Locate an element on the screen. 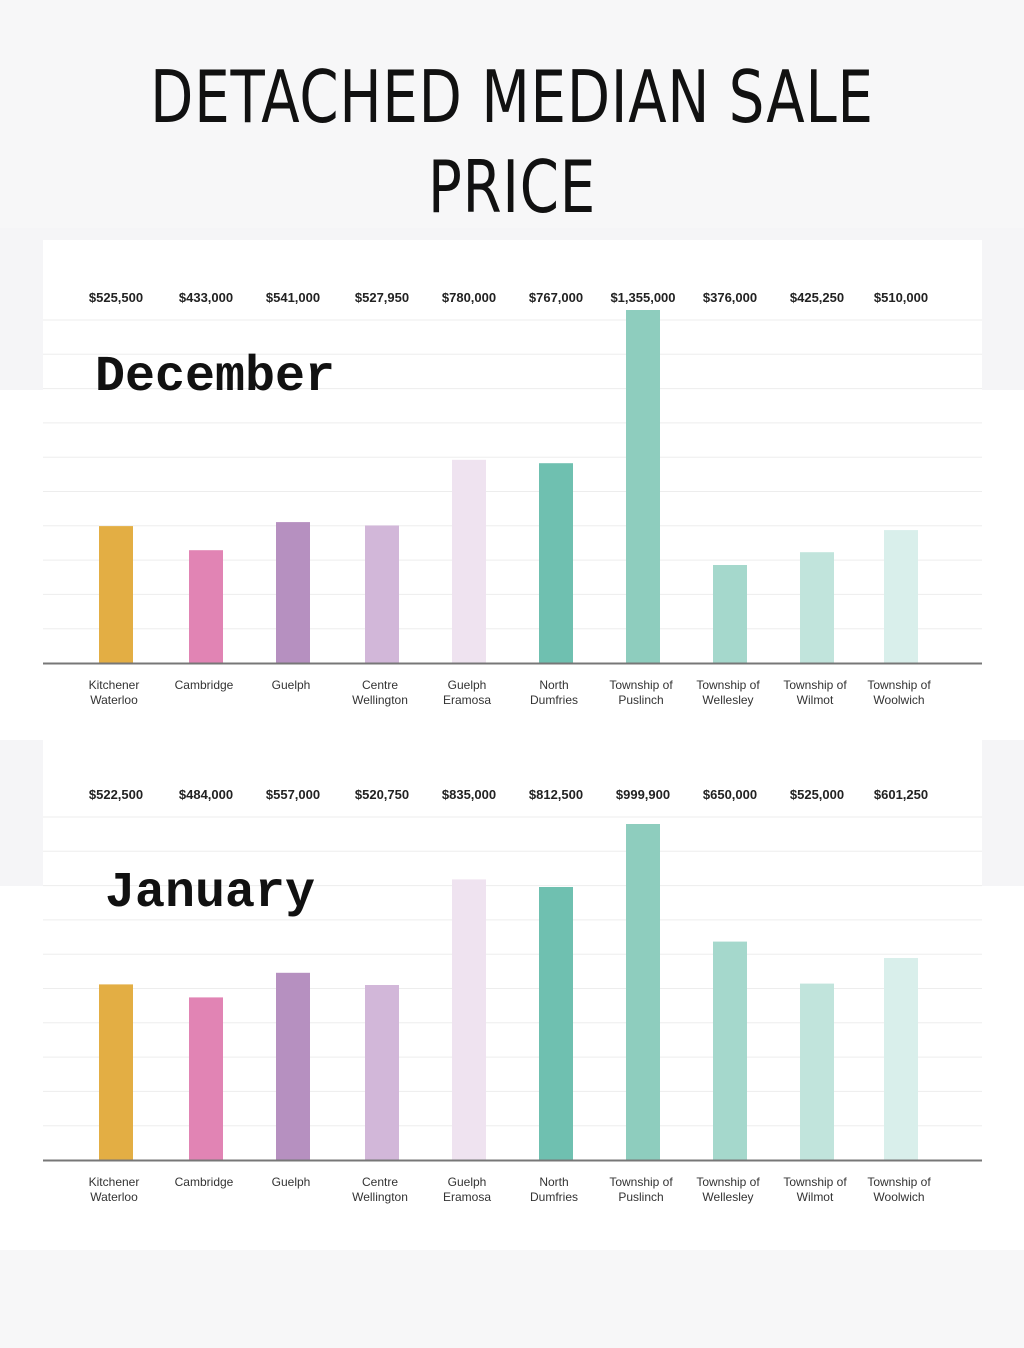 This screenshot has width=1024, height=1348. january-panel-upper is located at coordinates (512, 814).